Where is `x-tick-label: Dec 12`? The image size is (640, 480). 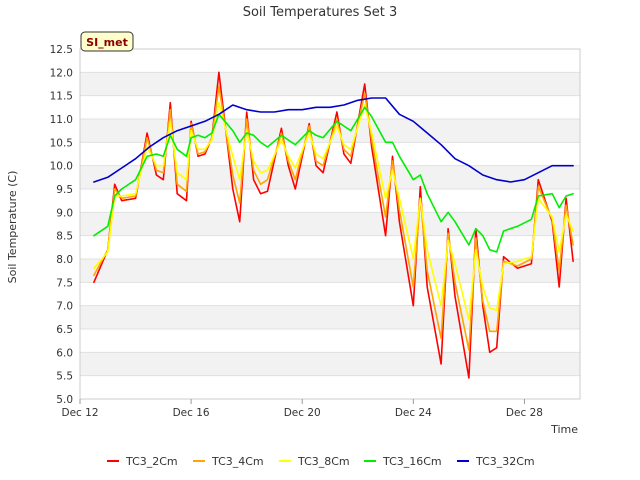 x-tick-label: Dec 12 is located at coordinates (79, 413).